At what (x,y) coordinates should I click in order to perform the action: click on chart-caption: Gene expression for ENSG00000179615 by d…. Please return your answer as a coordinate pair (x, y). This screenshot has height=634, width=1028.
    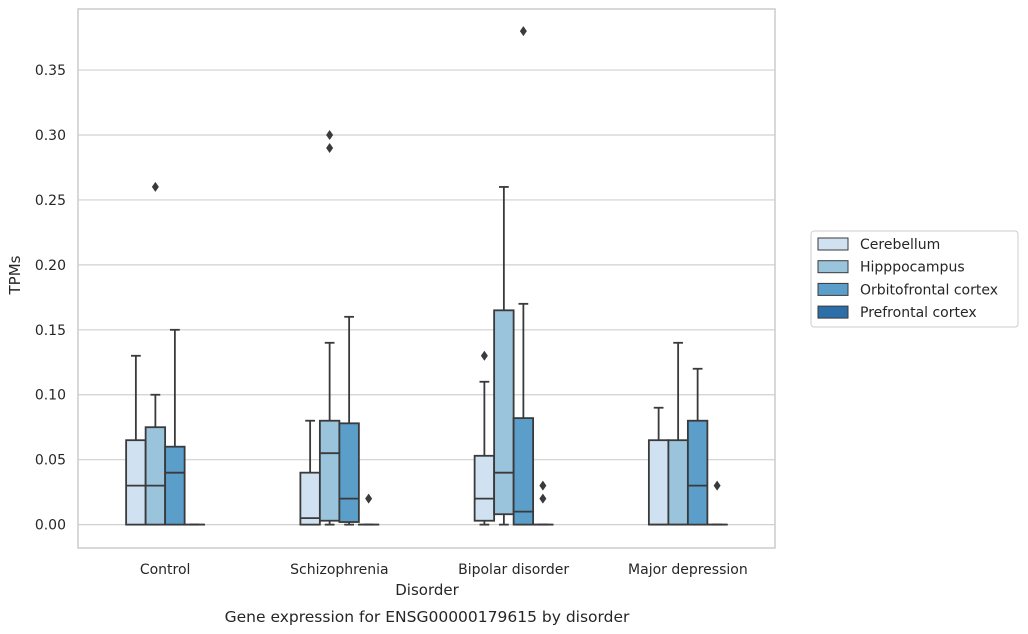
    Looking at the image, I should click on (427, 617).